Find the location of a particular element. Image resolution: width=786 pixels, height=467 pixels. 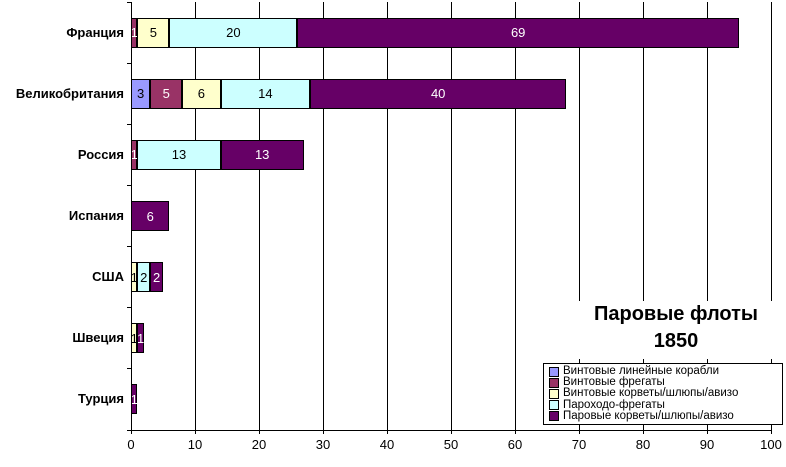

y-axis-line is located at coordinates (131, 216).